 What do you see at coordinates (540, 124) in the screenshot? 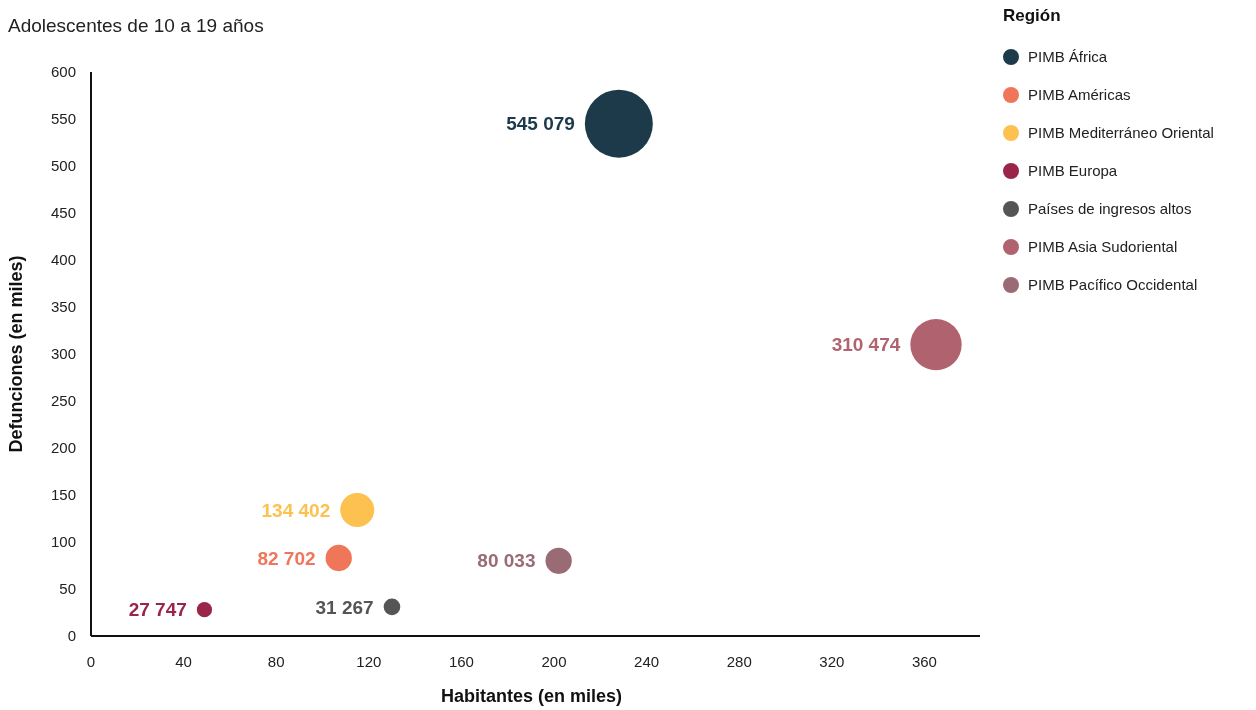
I see `annotation: 545 079` at bounding box center [540, 124].